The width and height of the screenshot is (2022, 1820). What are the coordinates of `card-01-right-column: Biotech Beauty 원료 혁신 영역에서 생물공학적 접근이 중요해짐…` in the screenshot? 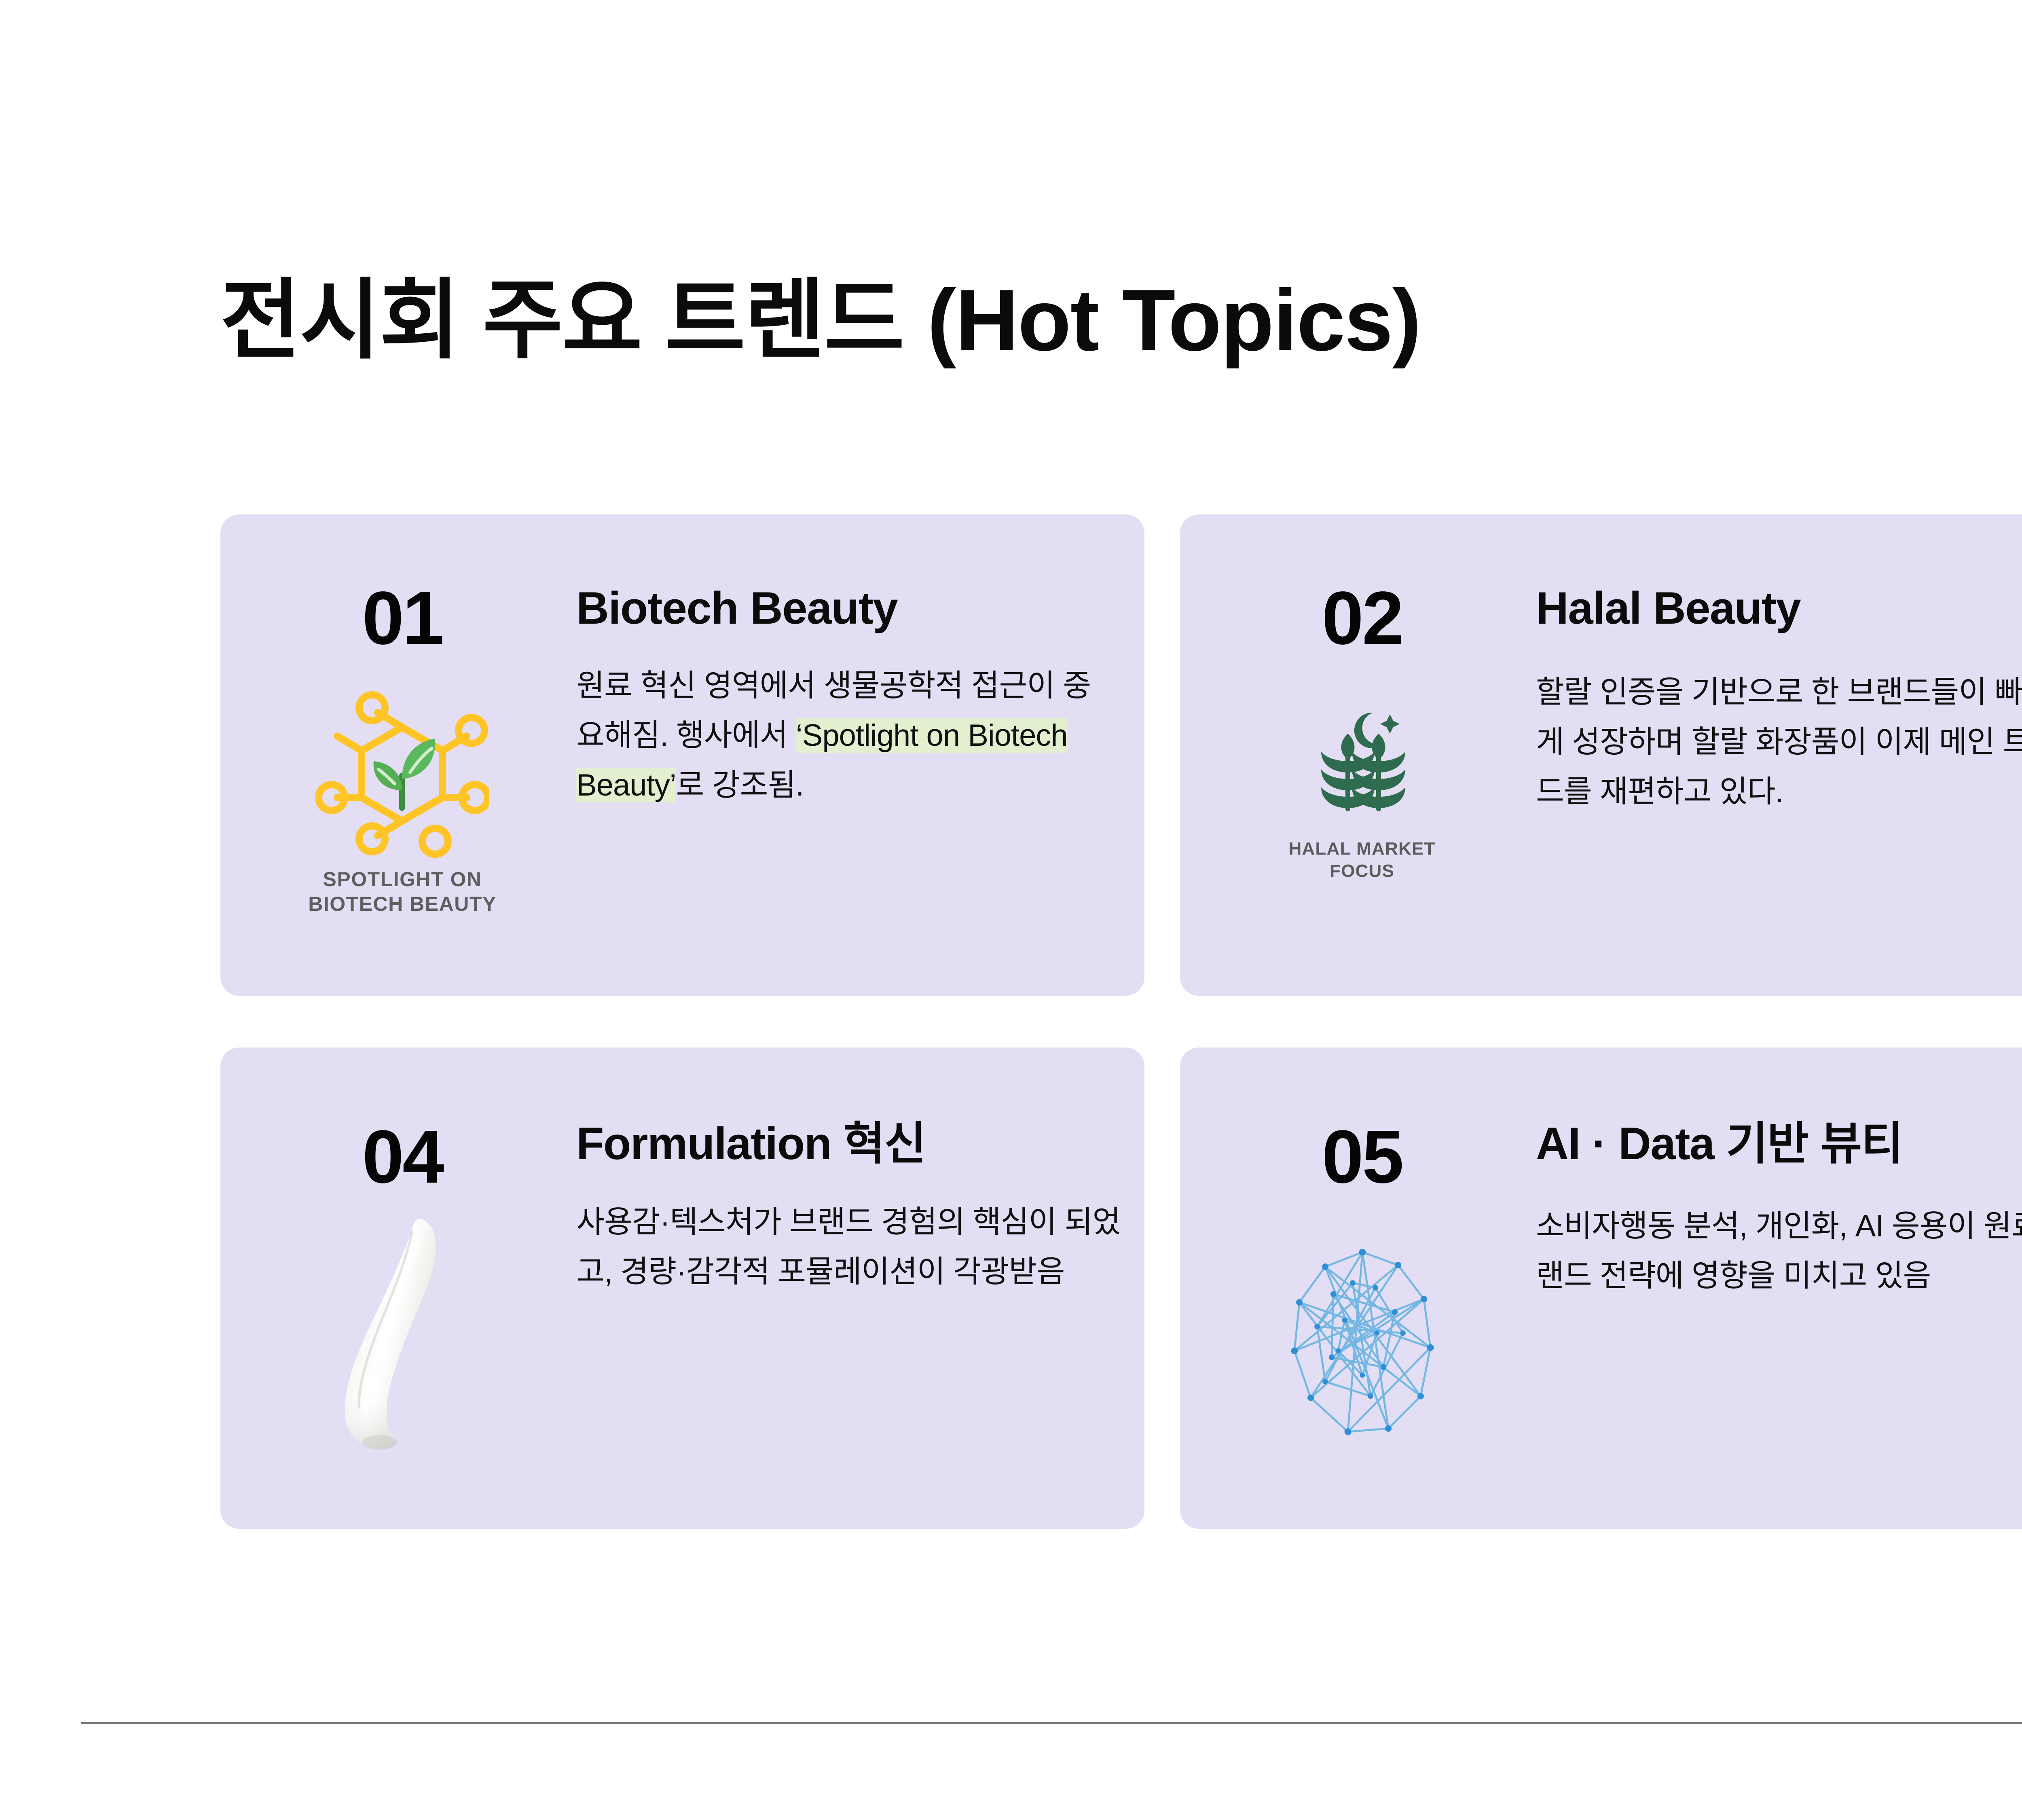 It's located at (851, 755).